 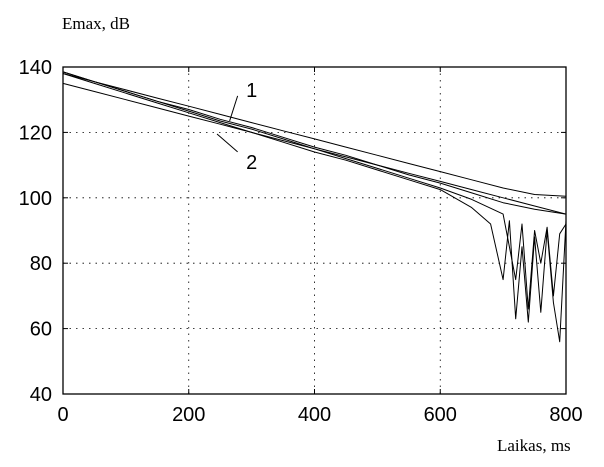 What do you see at coordinates (62, 415) in the screenshot?
I see `x-tick-label: 0` at bounding box center [62, 415].